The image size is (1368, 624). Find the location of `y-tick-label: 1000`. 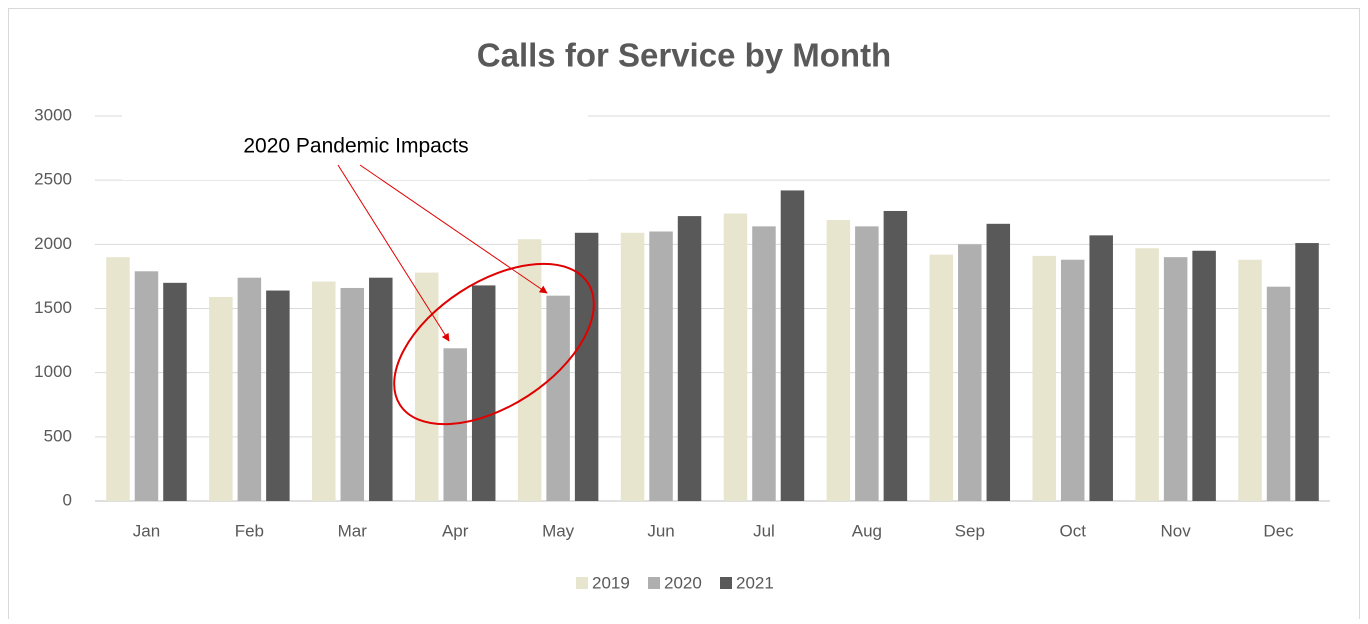

y-tick-label: 1000 is located at coordinates (53, 371).